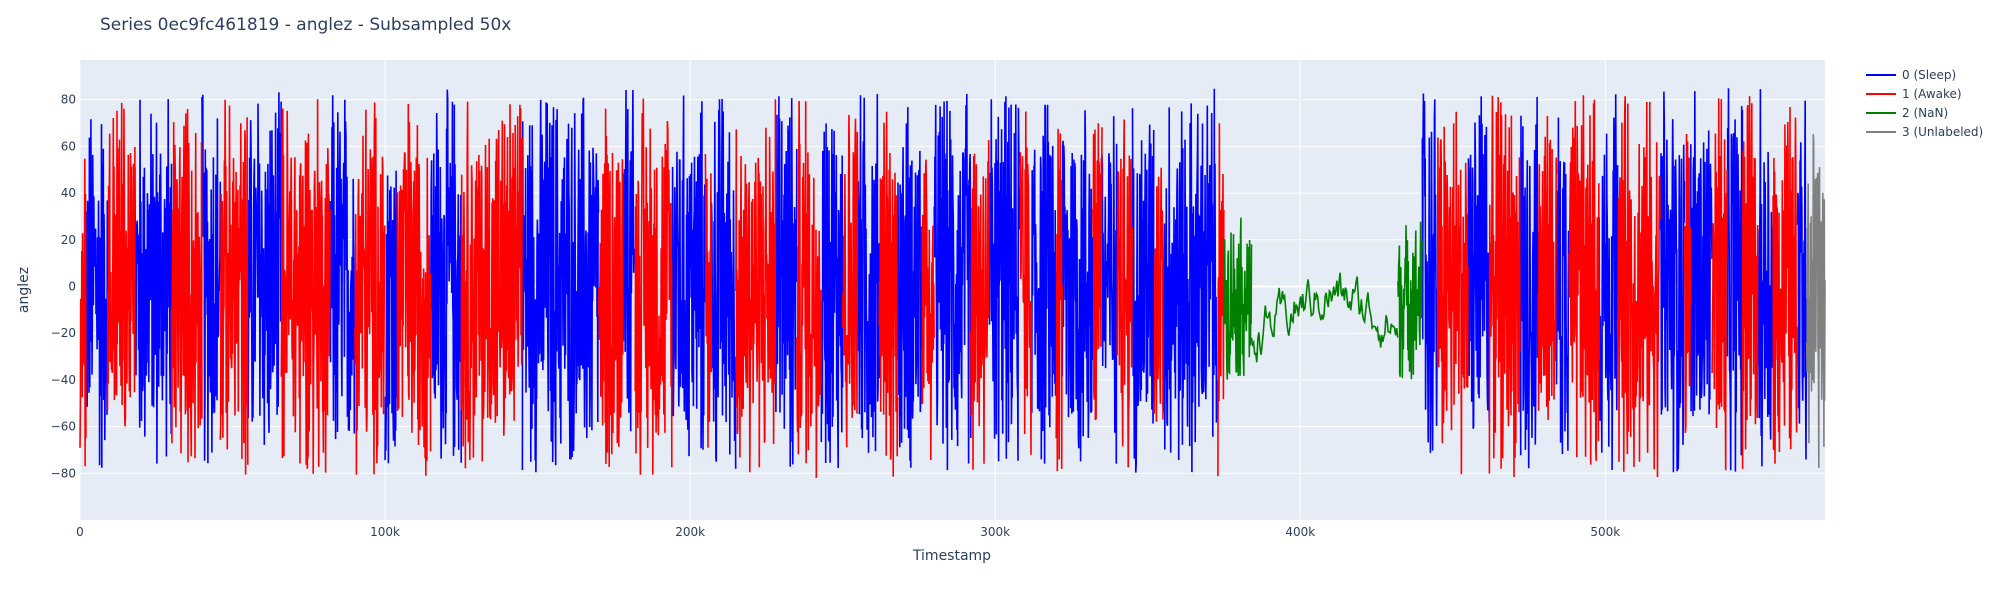 The height and width of the screenshot is (600, 2000). Describe the element at coordinates (1929, 75) in the screenshot. I see `legend-label: 0 (Sleep)` at that location.